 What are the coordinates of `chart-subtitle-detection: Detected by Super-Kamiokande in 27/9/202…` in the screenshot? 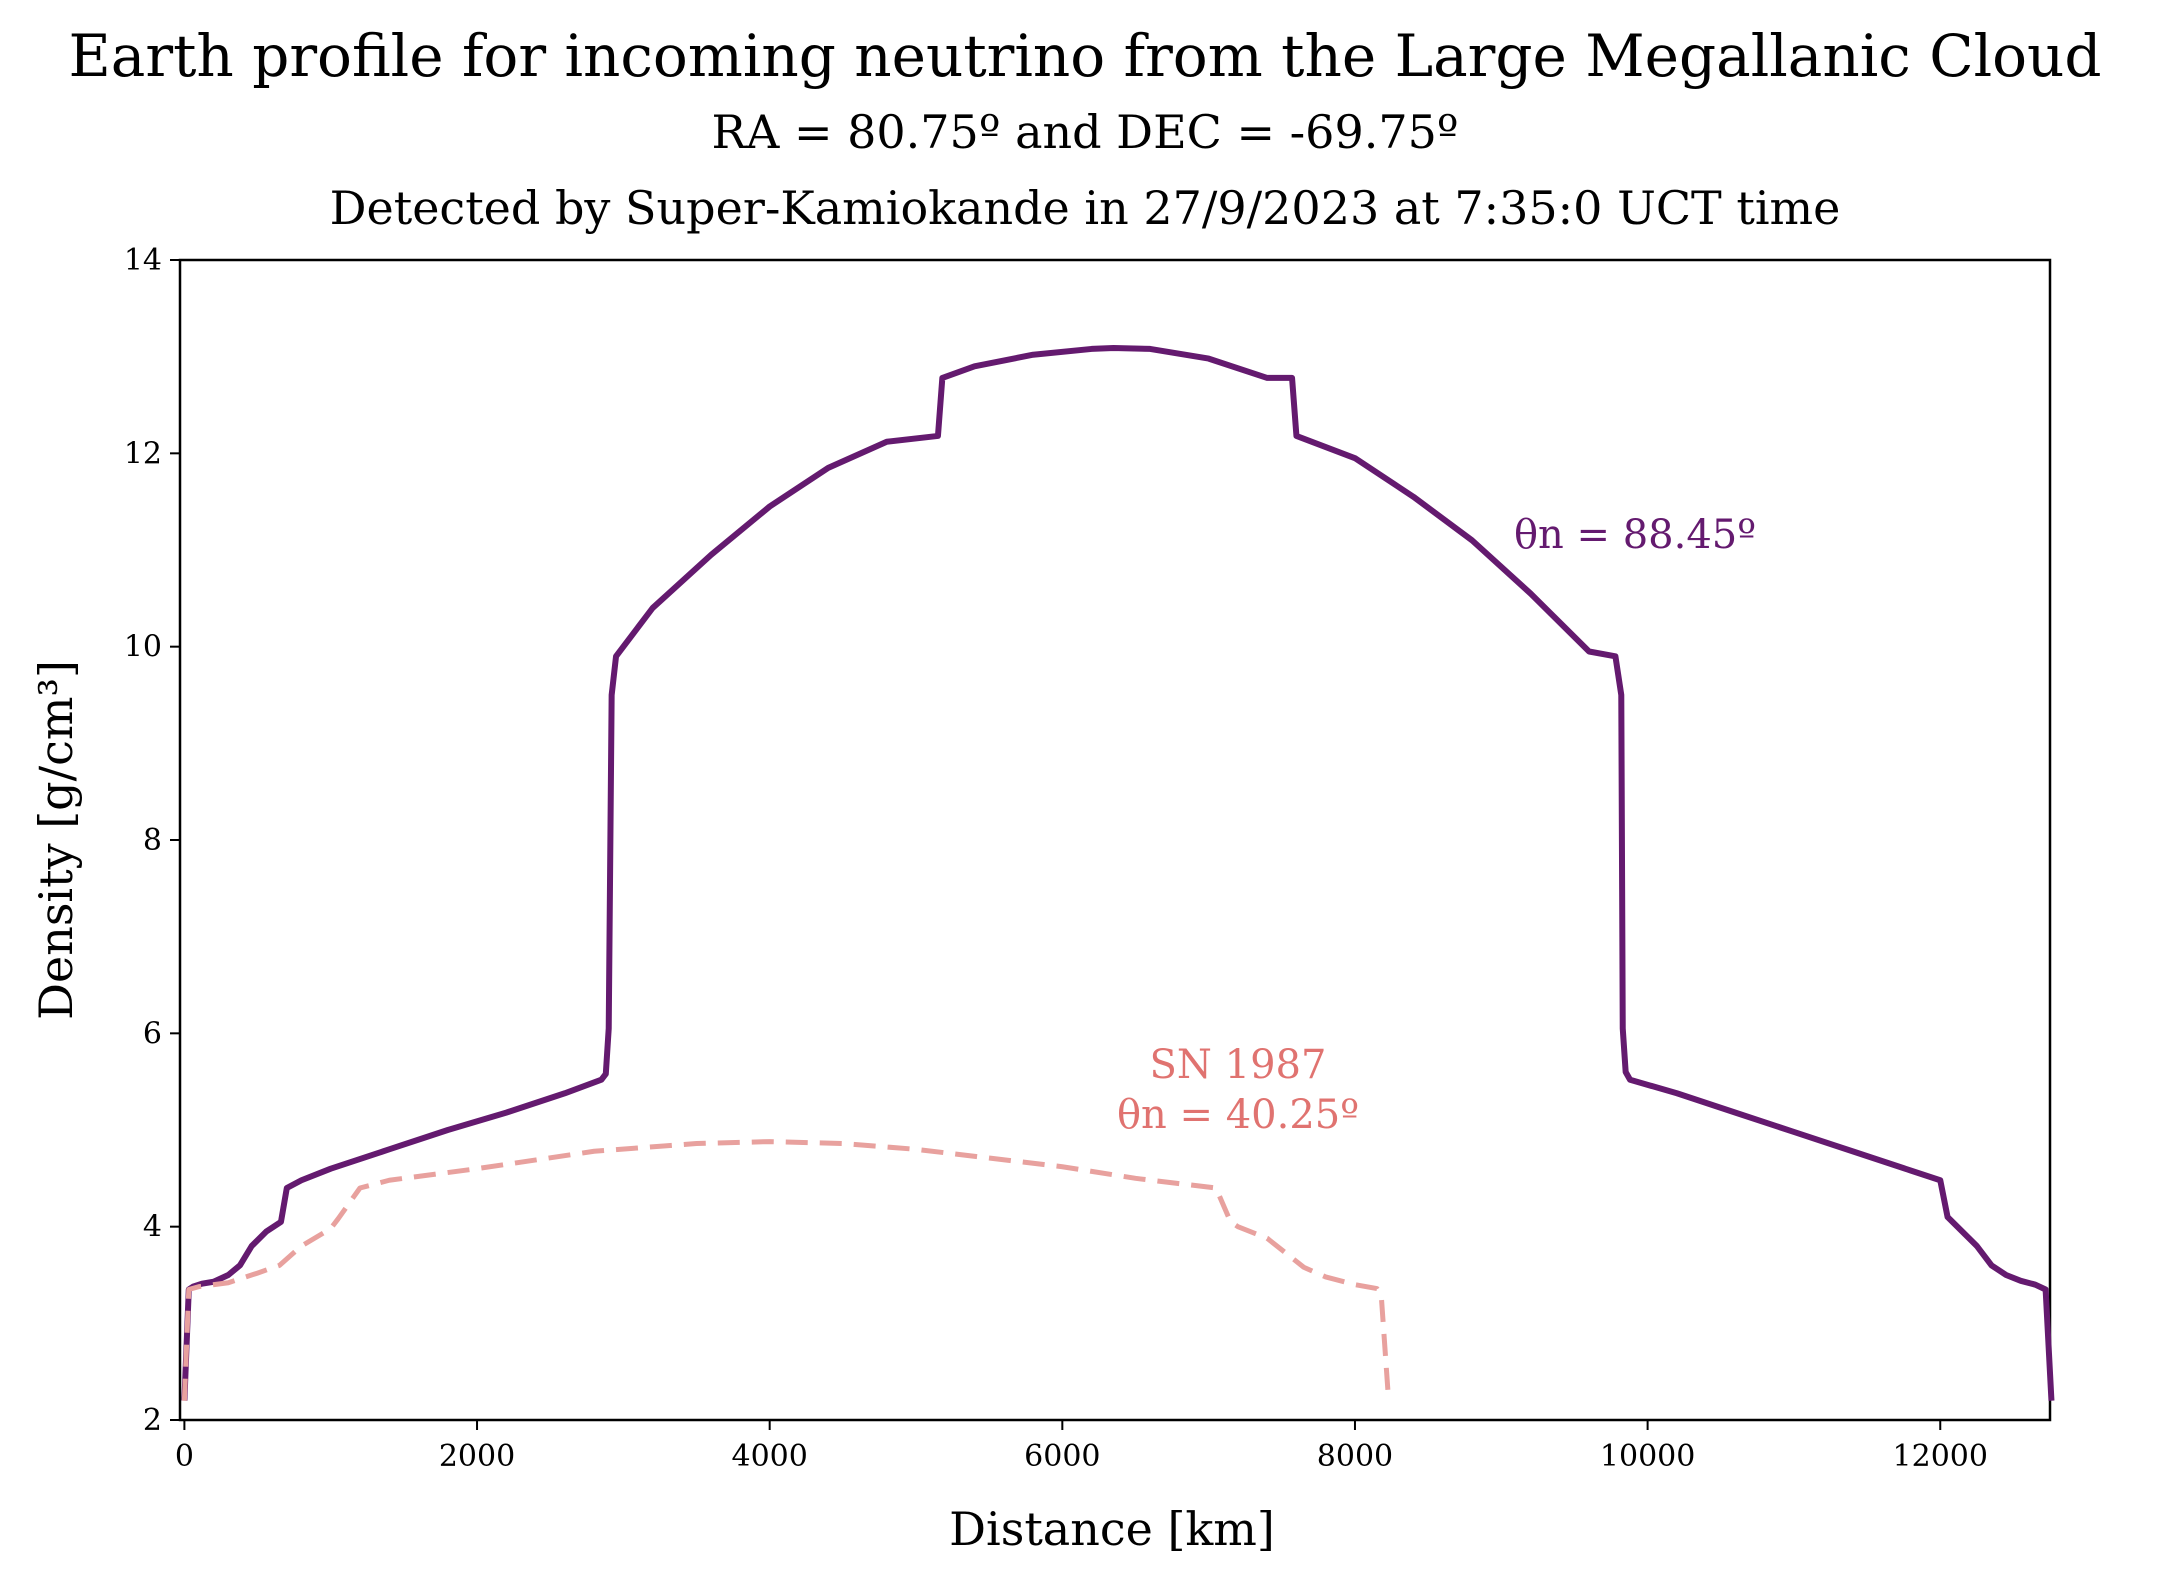 It's located at (1085, 208).